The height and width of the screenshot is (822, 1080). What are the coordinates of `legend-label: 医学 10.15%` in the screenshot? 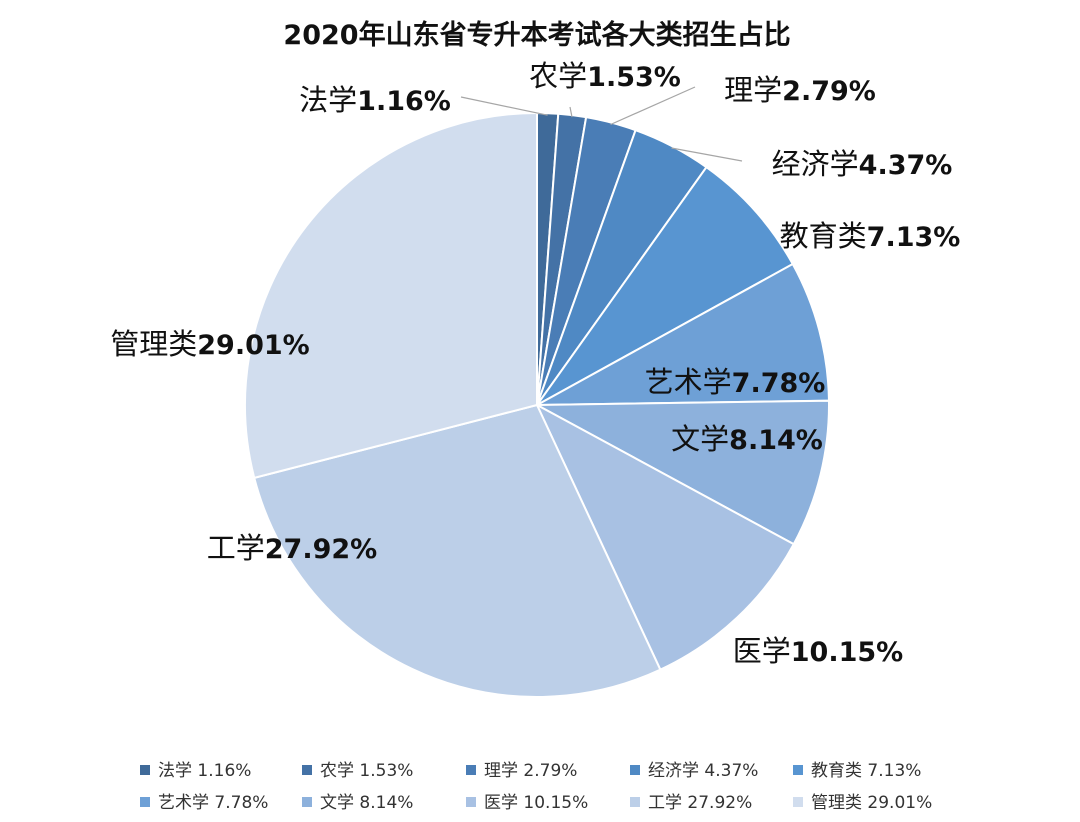 It's located at (536, 803).